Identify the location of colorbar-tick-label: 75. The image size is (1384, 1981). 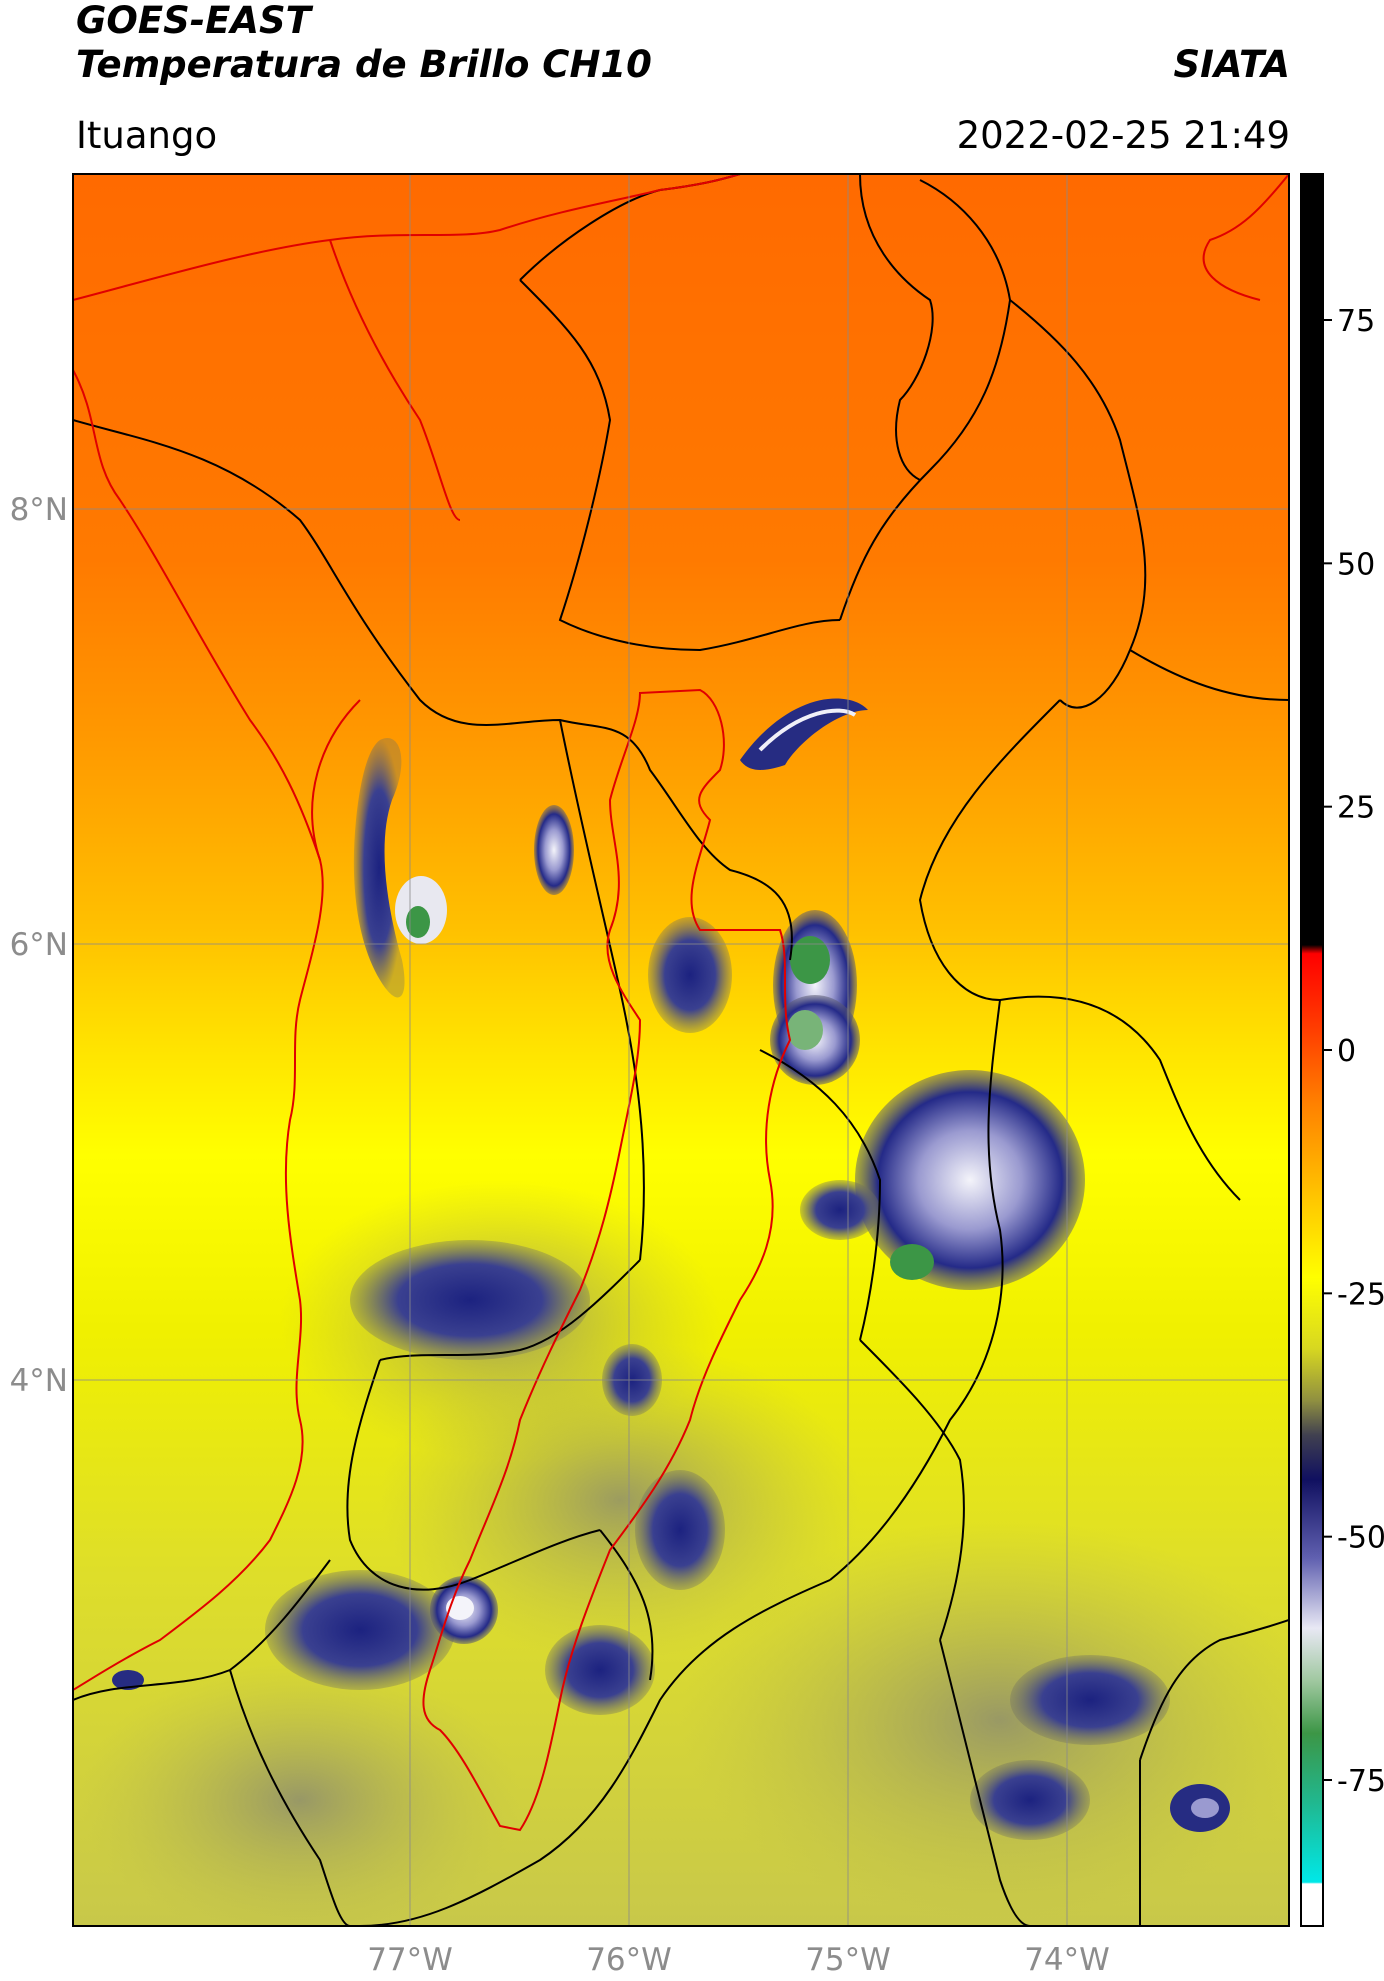
(1356, 321).